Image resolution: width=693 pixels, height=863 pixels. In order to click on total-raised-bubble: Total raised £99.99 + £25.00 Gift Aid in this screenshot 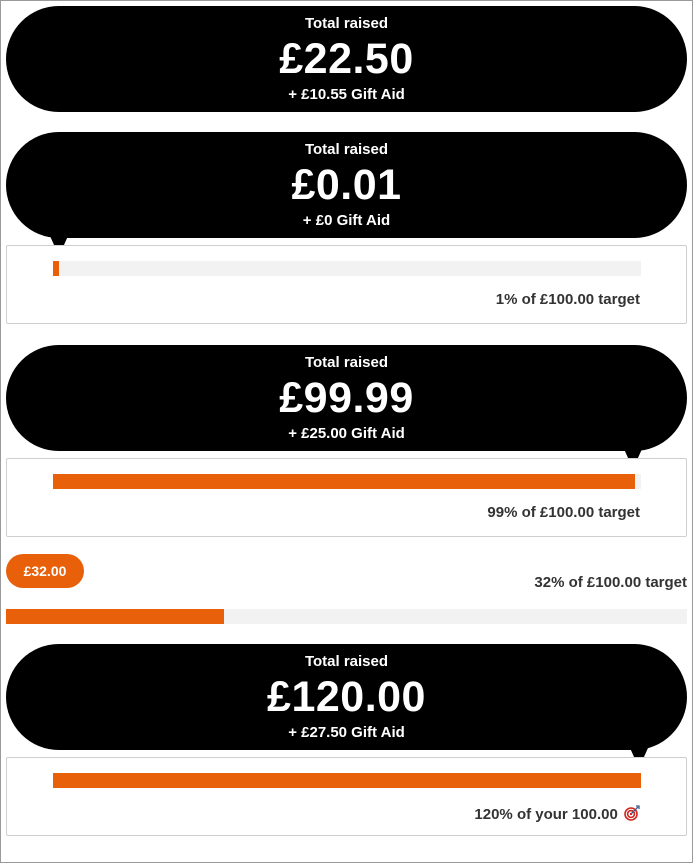, I will do `click(346, 398)`.